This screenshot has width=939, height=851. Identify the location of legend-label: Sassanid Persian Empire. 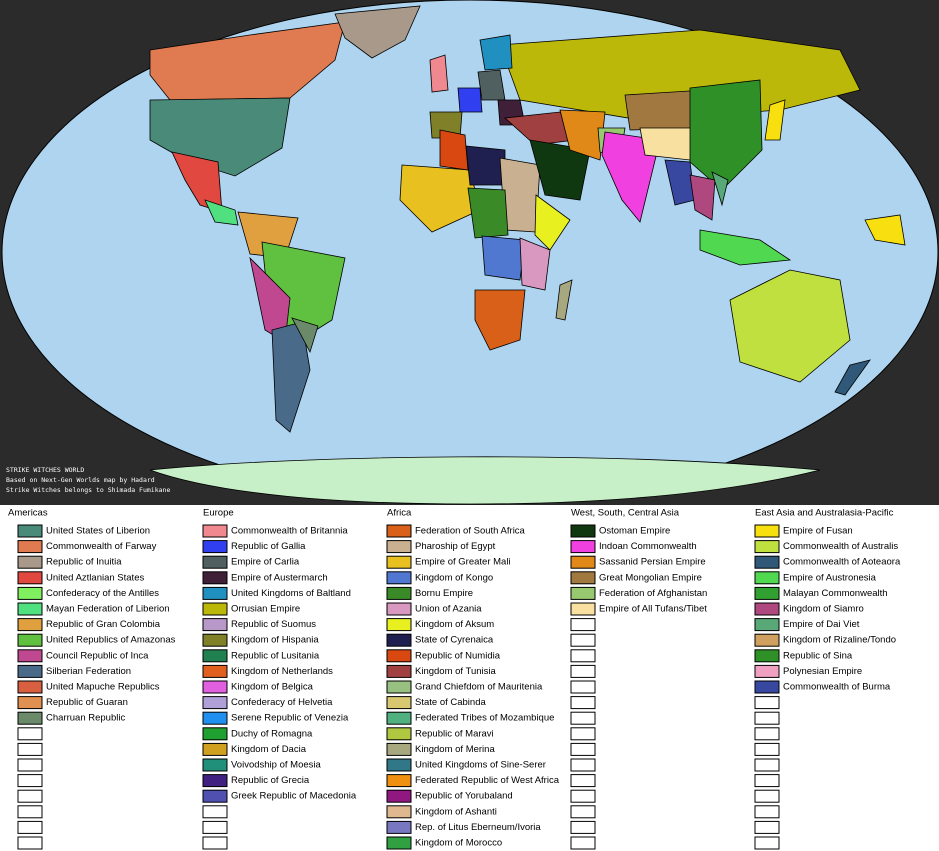
(652, 562).